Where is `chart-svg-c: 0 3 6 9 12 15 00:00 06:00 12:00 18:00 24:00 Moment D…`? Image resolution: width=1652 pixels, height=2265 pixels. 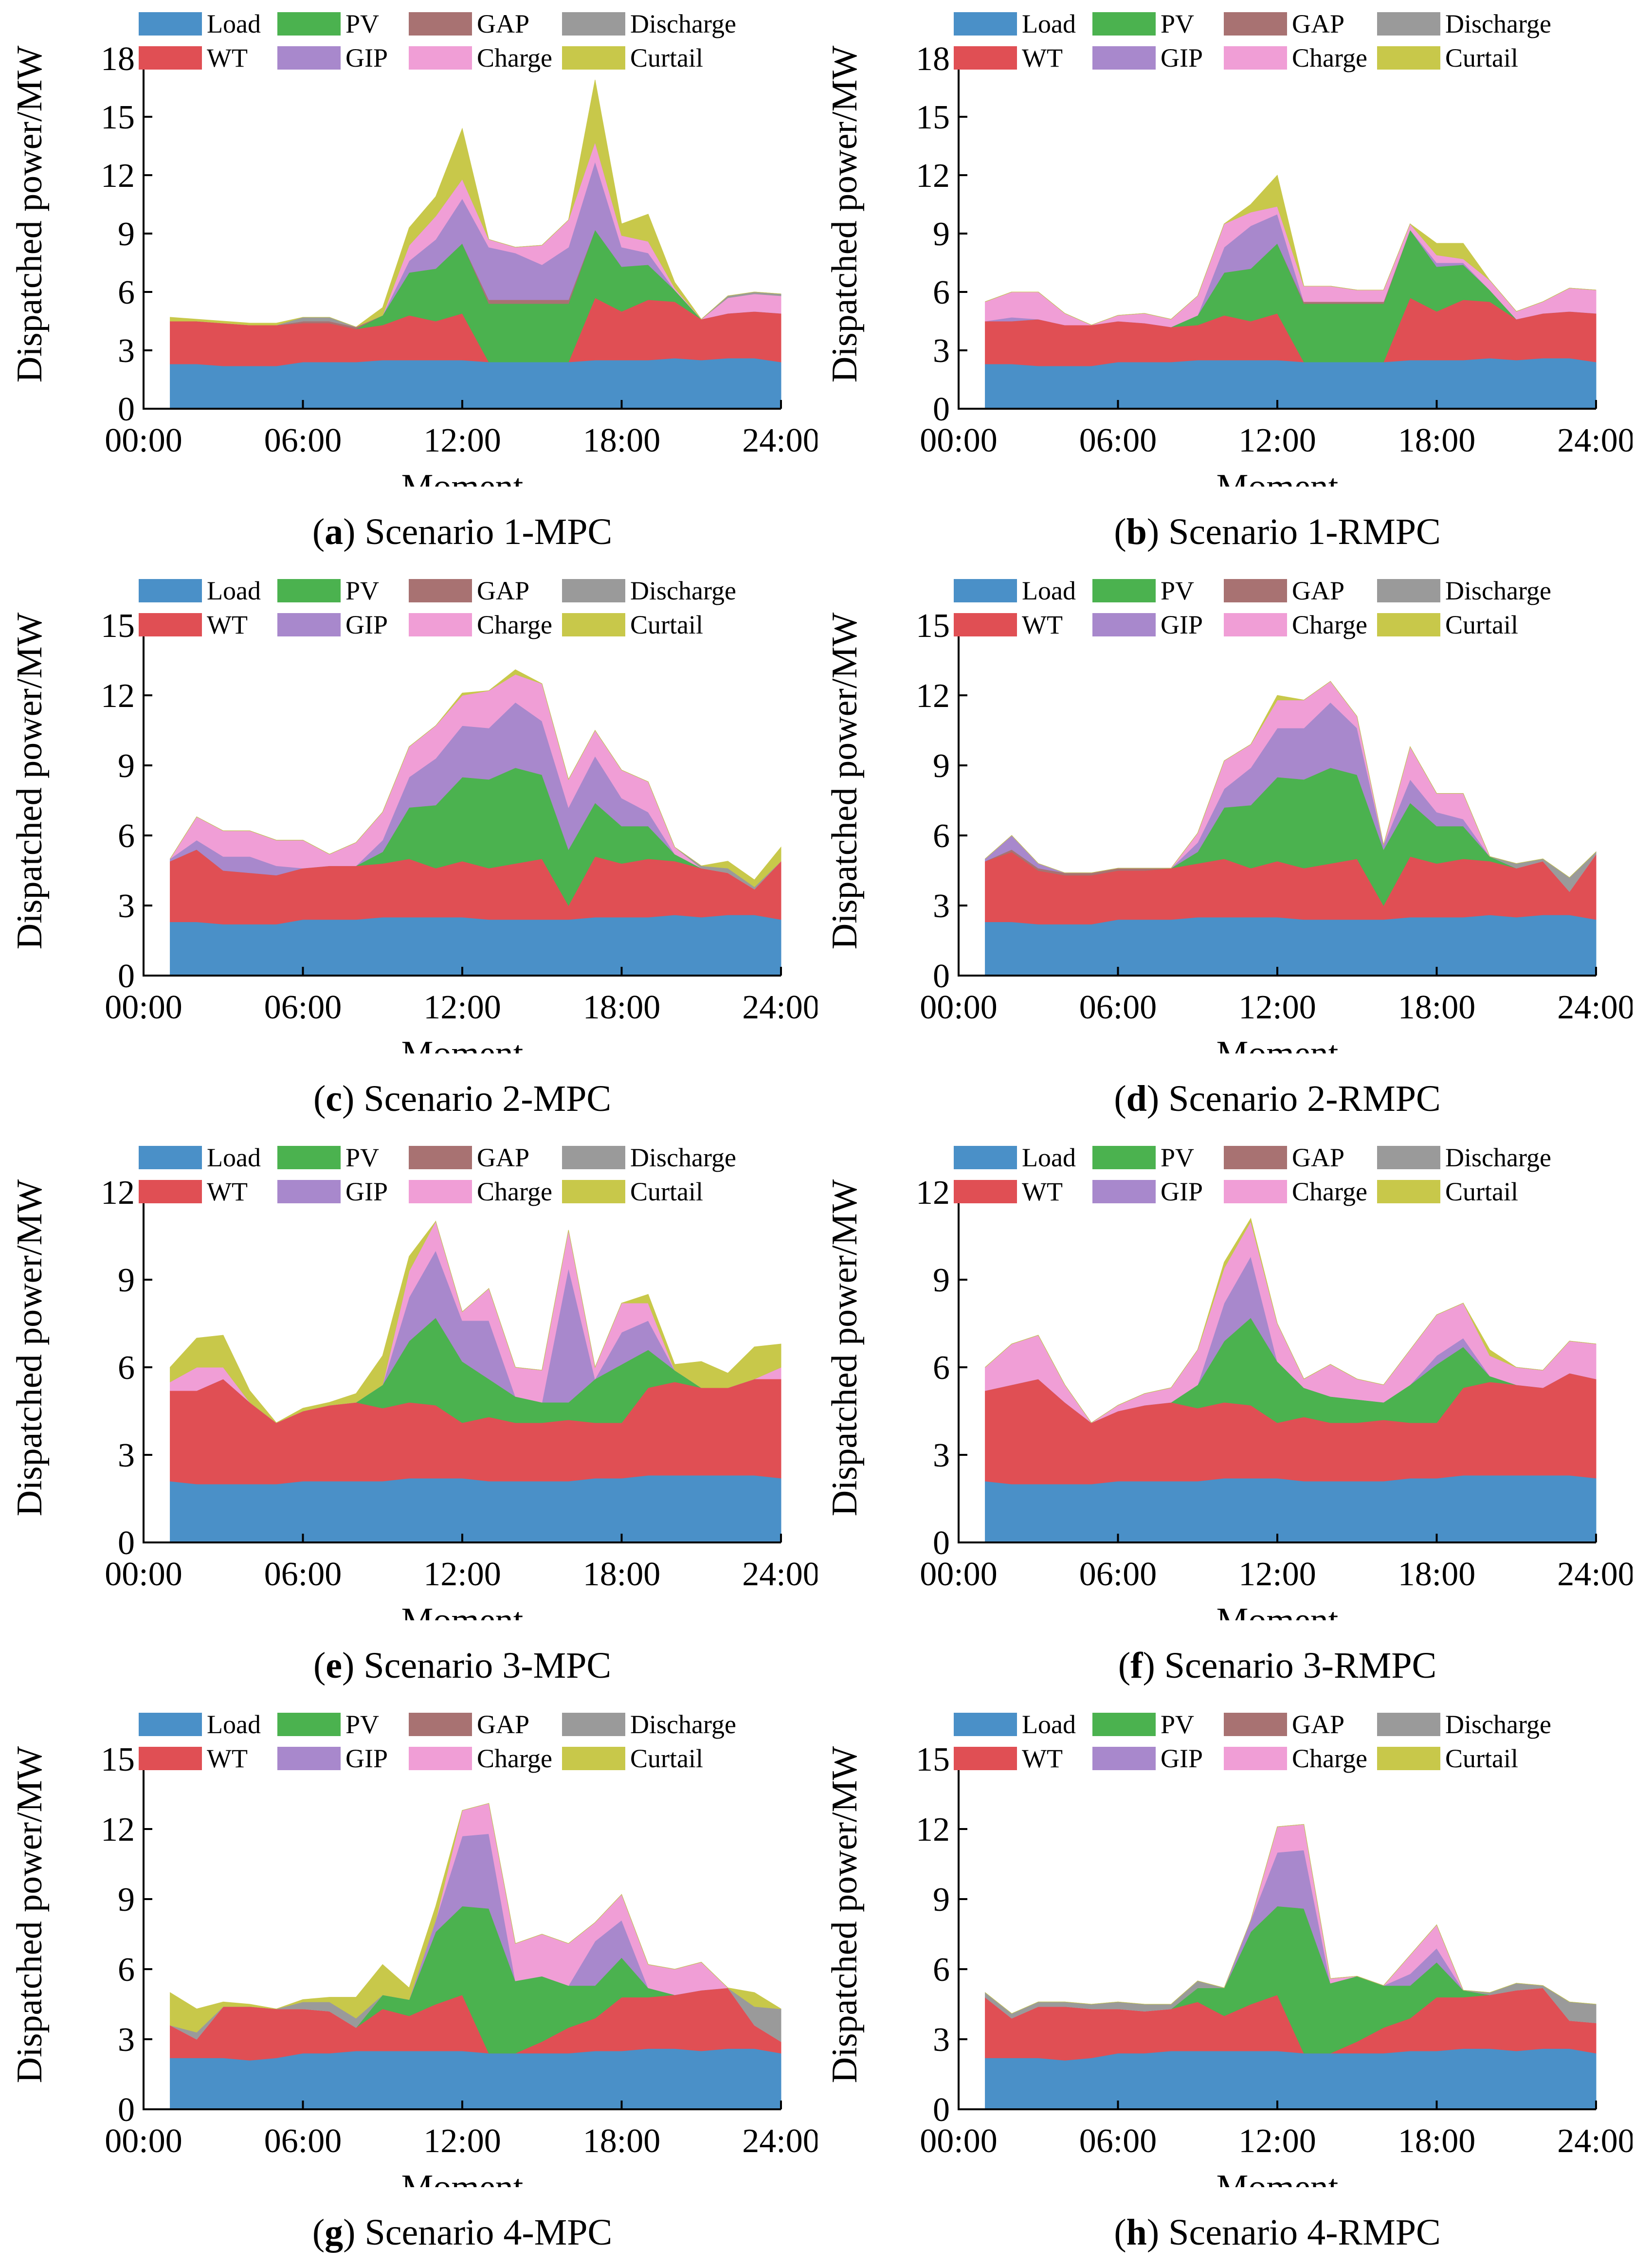
chart-svg-c: 0 3 6 9 12 15 00:00 06:00 12:00 18:00 24:00 Moment D… is located at coordinates (413, 814).